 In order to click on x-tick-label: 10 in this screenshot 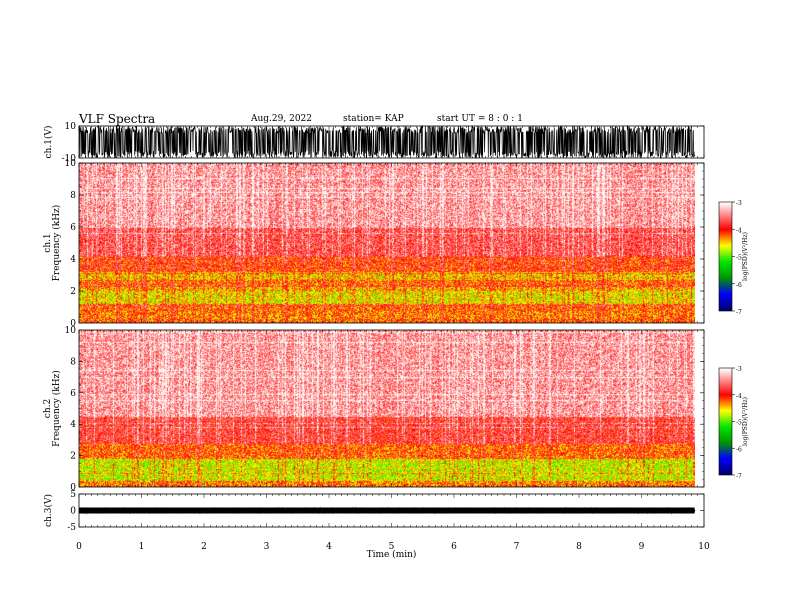, I will do `click(704, 547)`.